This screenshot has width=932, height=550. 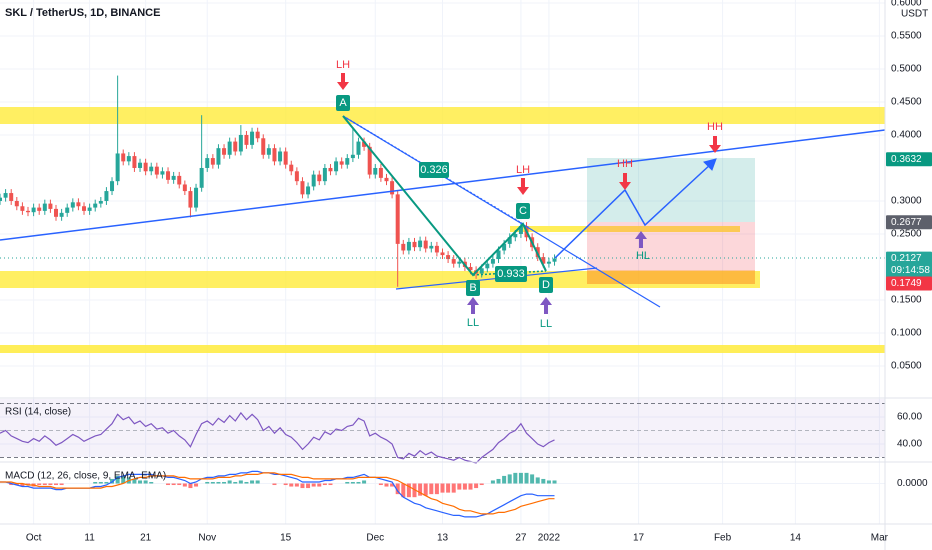 I want to click on rsi-band, so click(x=442, y=428).